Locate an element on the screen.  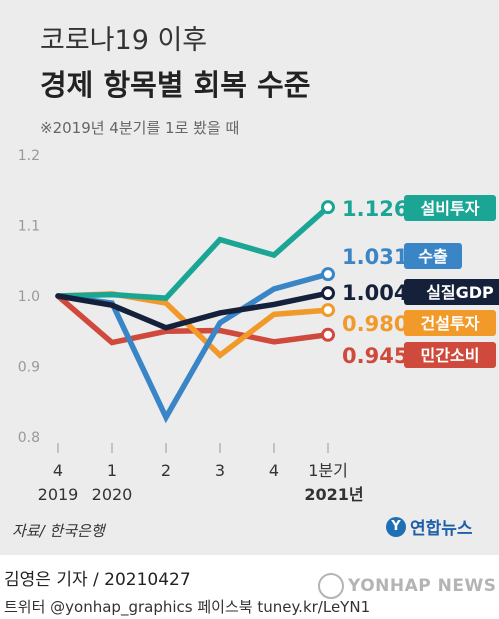
end-marker-건설투자 is located at coordinates (328, 310).